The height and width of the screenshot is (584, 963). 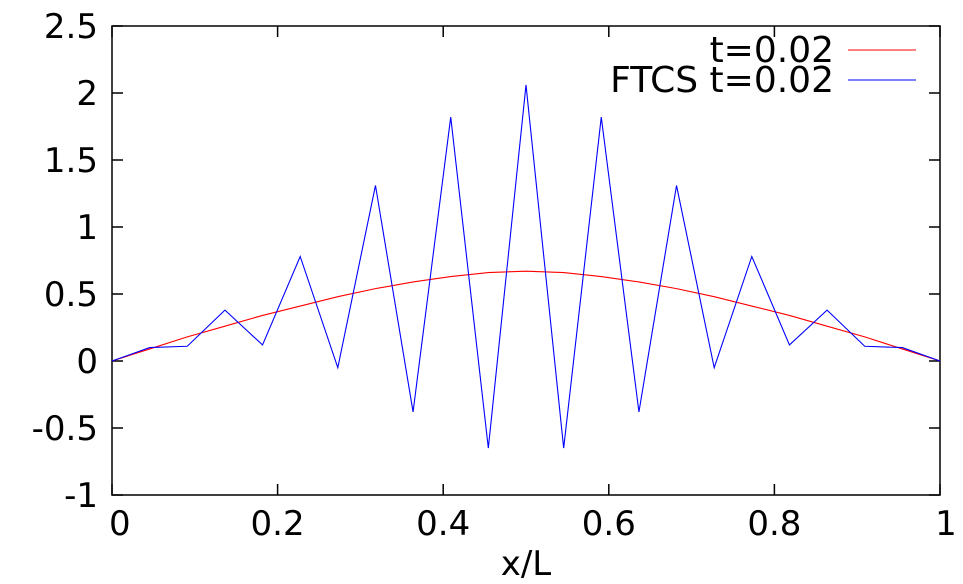 I want to click on x-tick-label: 1, so click(x=946, y=524).